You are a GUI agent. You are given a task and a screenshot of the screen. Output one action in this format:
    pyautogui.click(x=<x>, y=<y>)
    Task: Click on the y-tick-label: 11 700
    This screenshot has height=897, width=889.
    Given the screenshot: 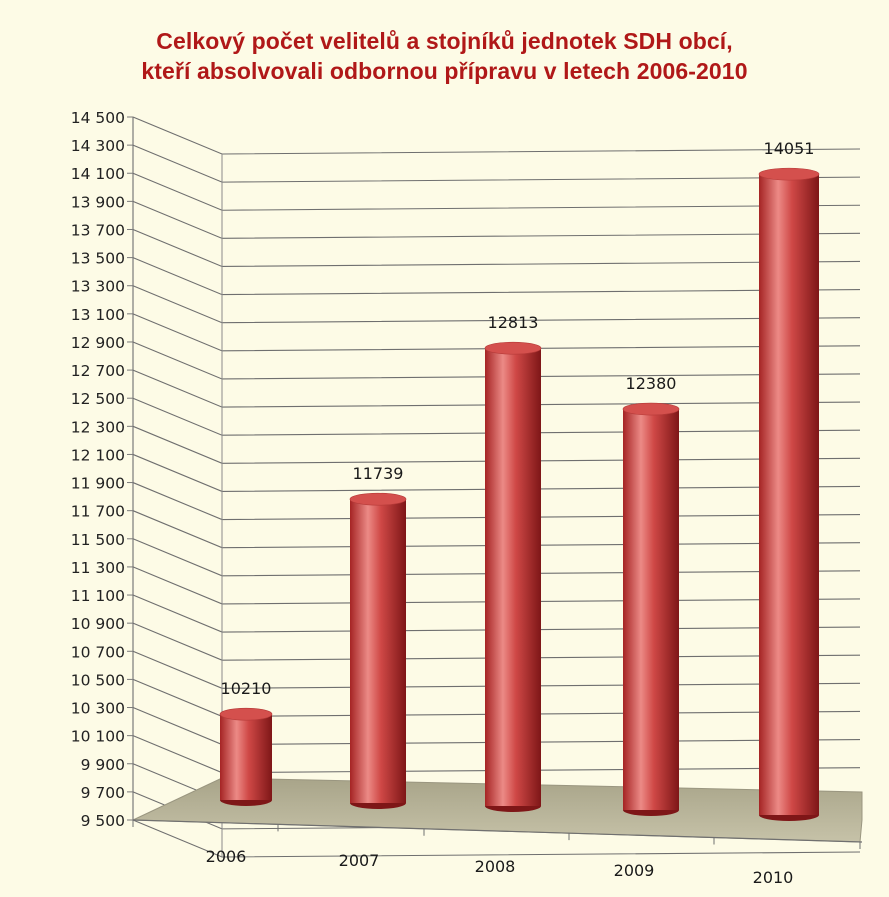 What is the action you would take?
    pyautogui.click(x=98, y=512)
    